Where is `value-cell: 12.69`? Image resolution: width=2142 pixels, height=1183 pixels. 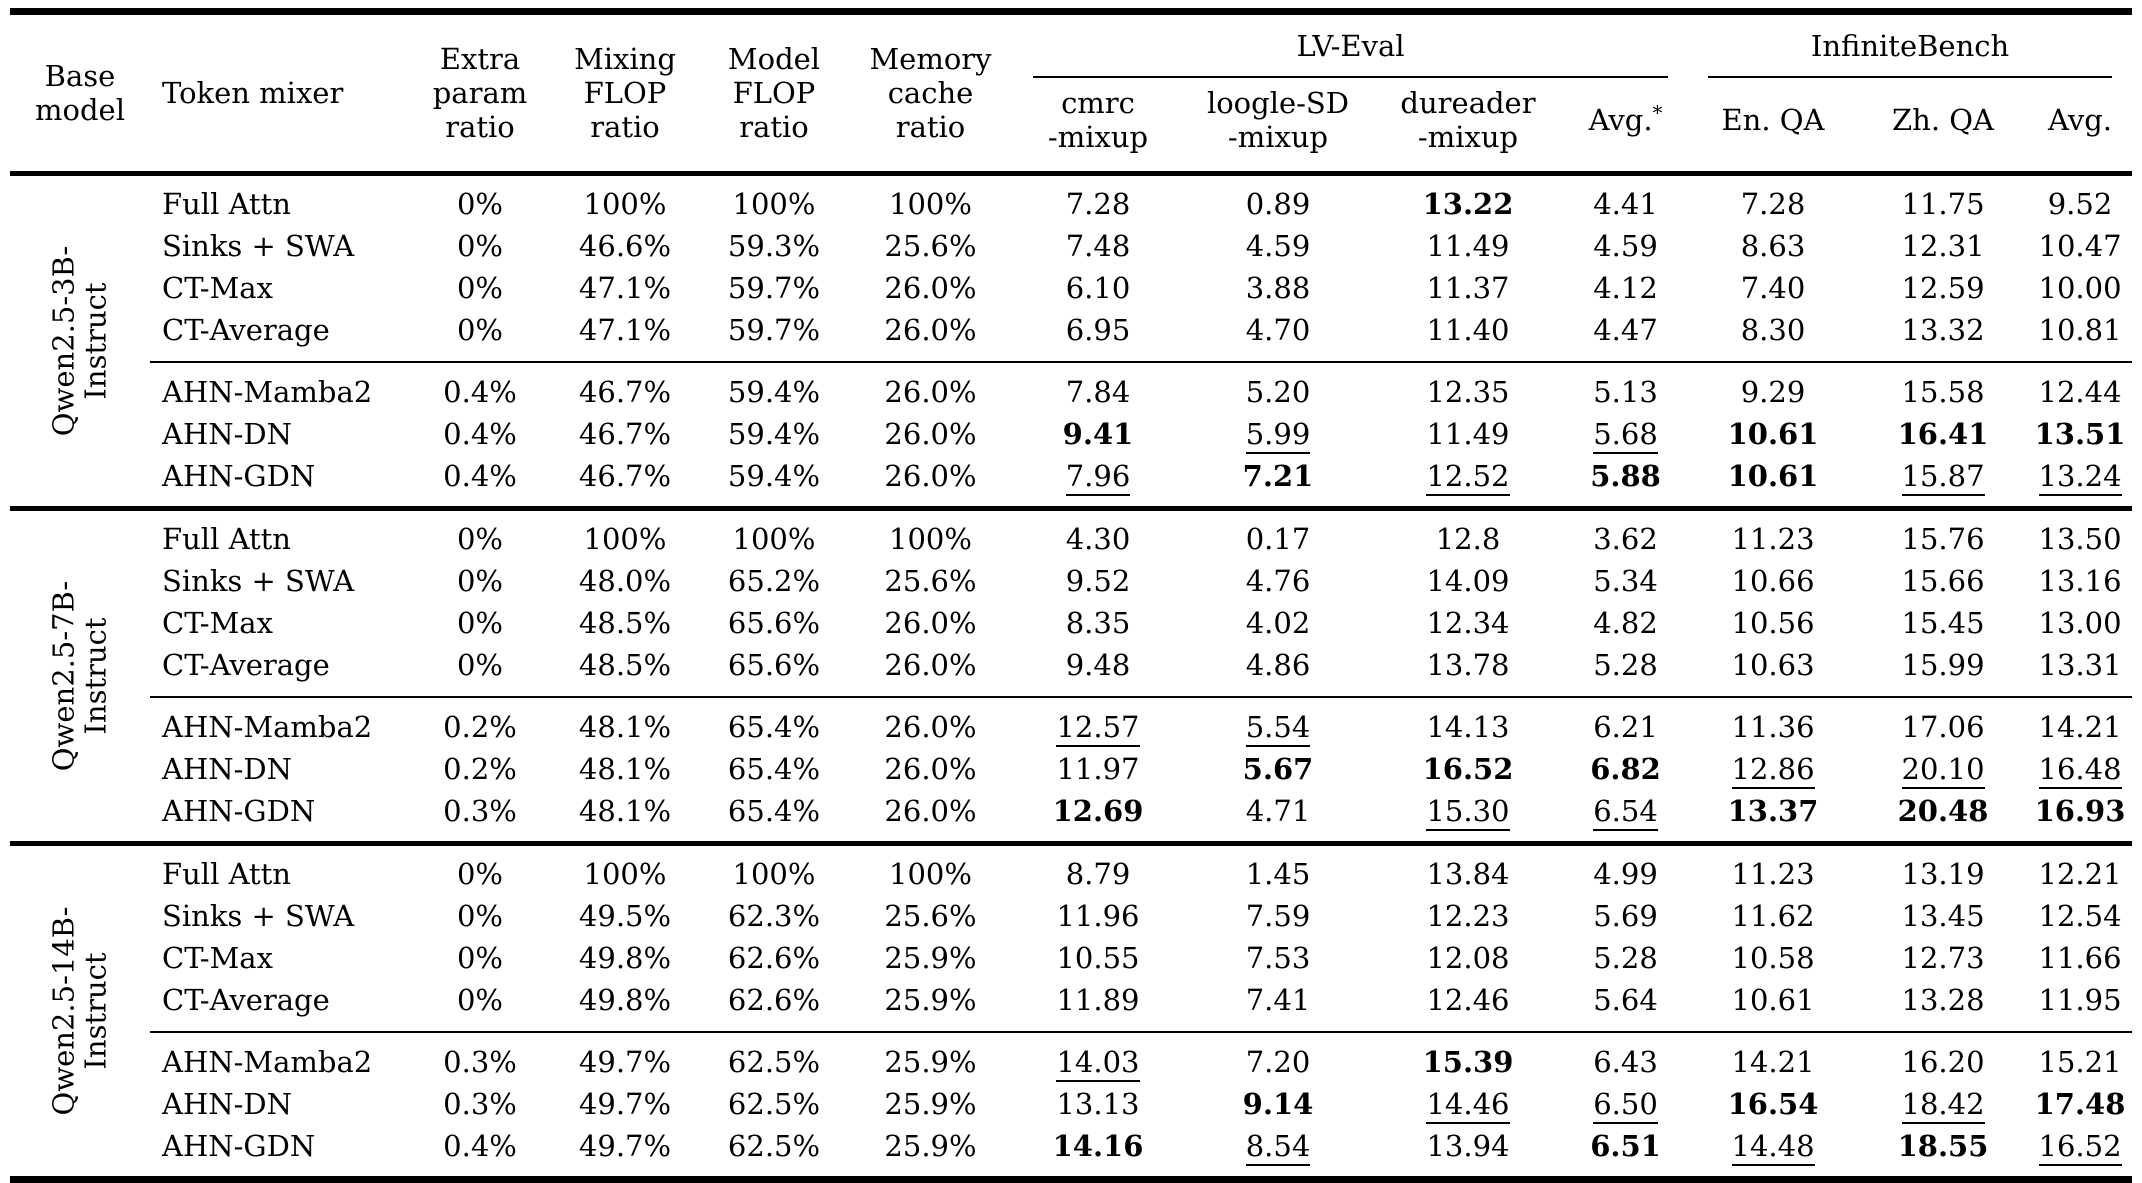 value-cell: 12.69 is located at coordinates (1098, 811).